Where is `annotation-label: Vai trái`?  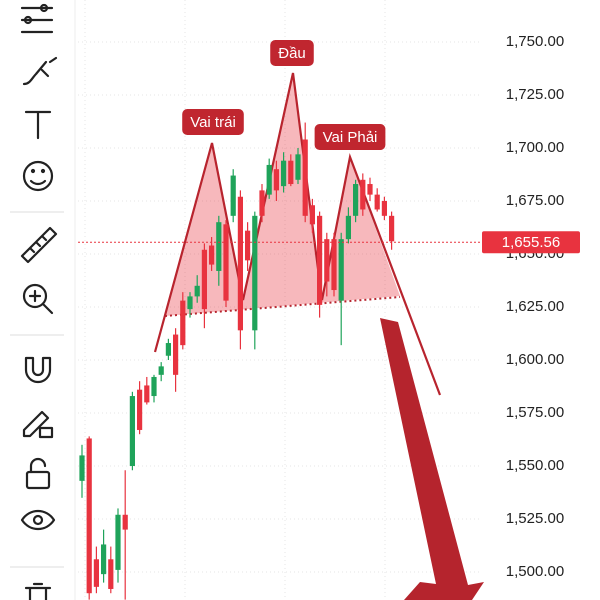
annotation-label: Vai trái is located at coordinates (213, 122).